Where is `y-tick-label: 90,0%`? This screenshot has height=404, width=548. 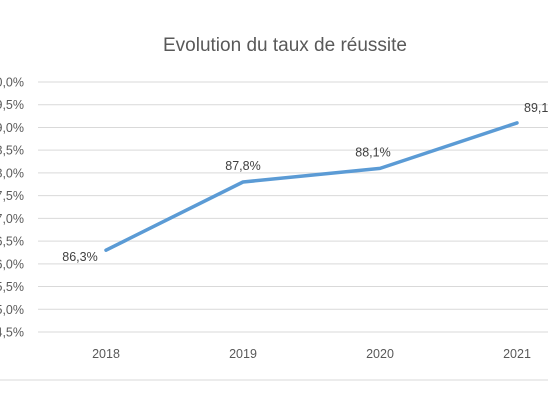 y-tick-label: 90,0% is located at coordinates (12, 83).